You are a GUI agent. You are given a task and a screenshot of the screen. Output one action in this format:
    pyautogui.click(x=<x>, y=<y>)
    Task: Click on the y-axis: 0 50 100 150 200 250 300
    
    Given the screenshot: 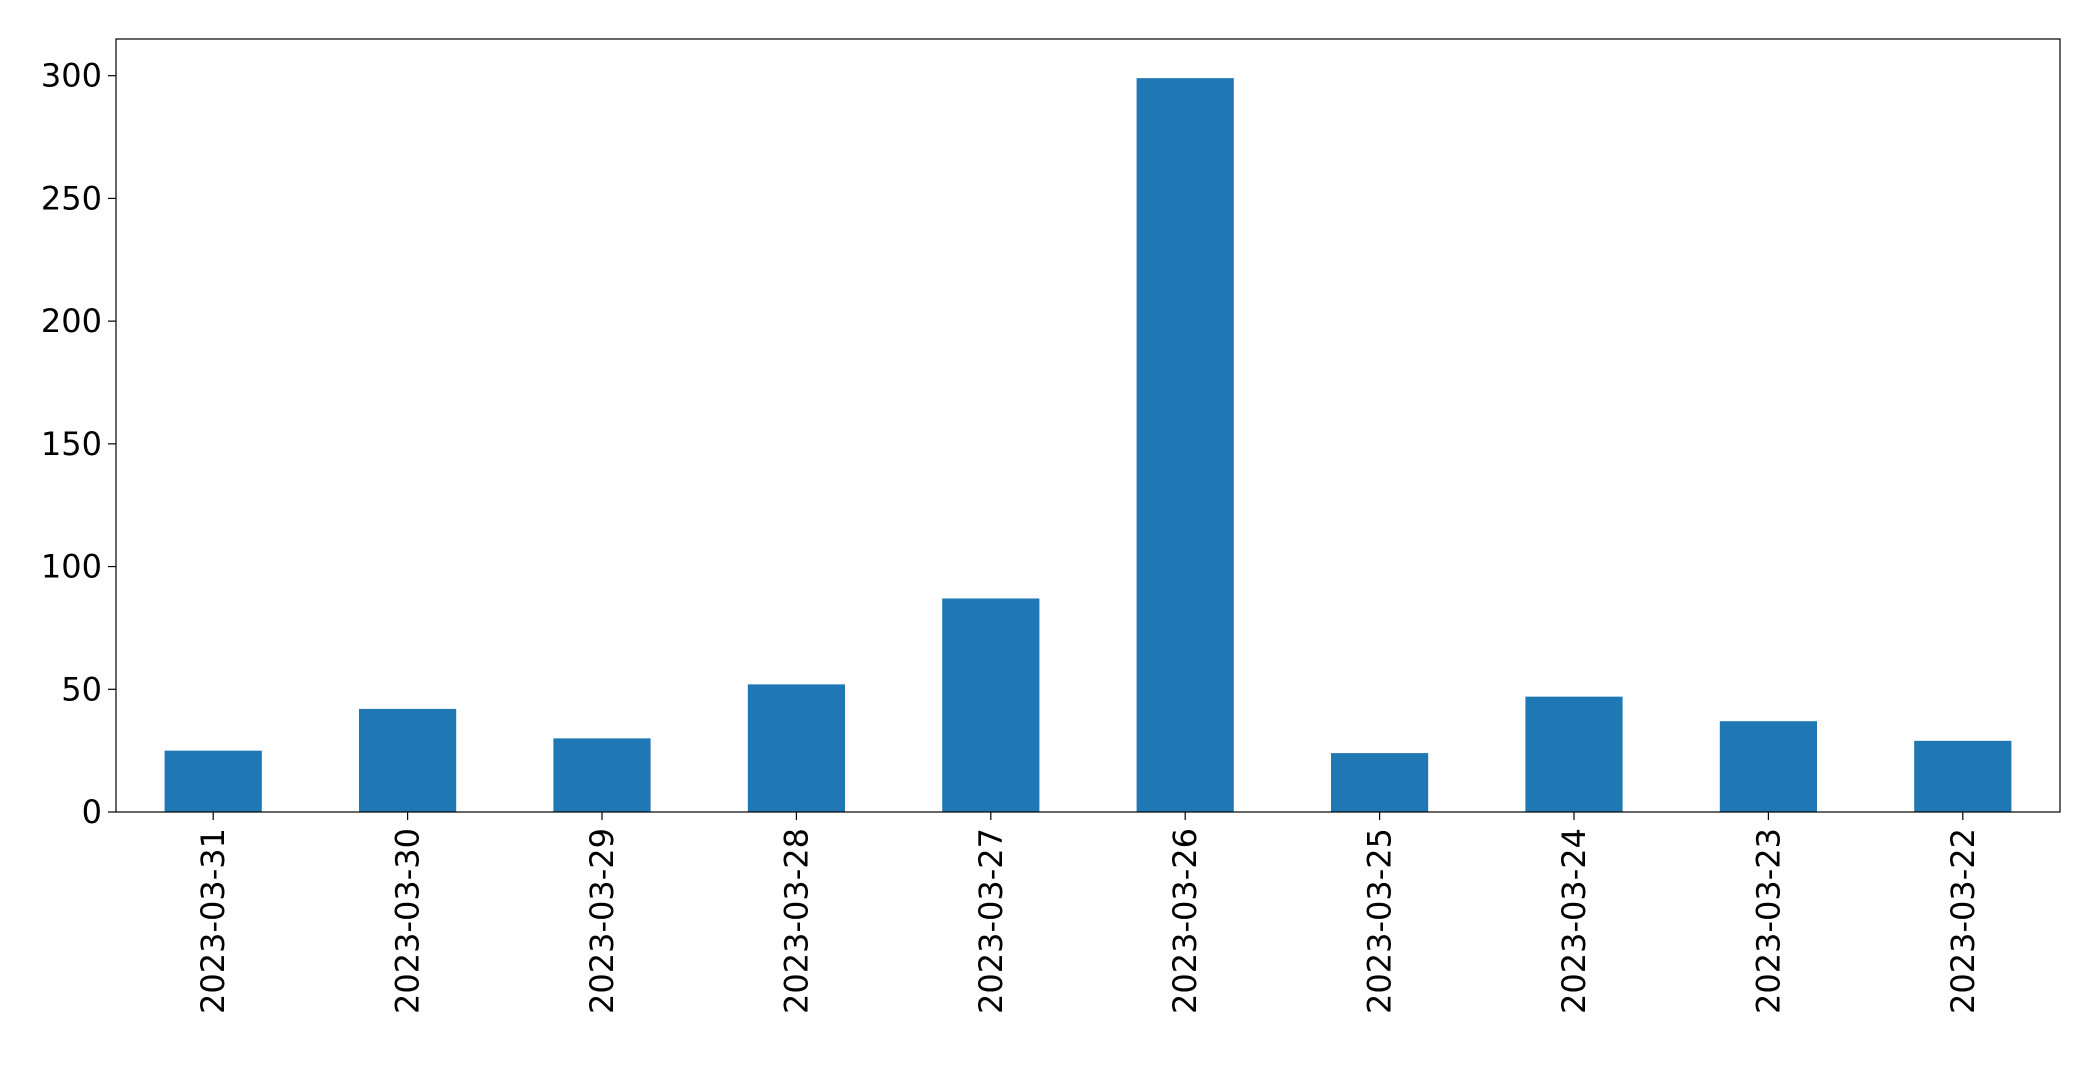 What is the action you would take?
    pyautogui.click(x=78, y=444)
    